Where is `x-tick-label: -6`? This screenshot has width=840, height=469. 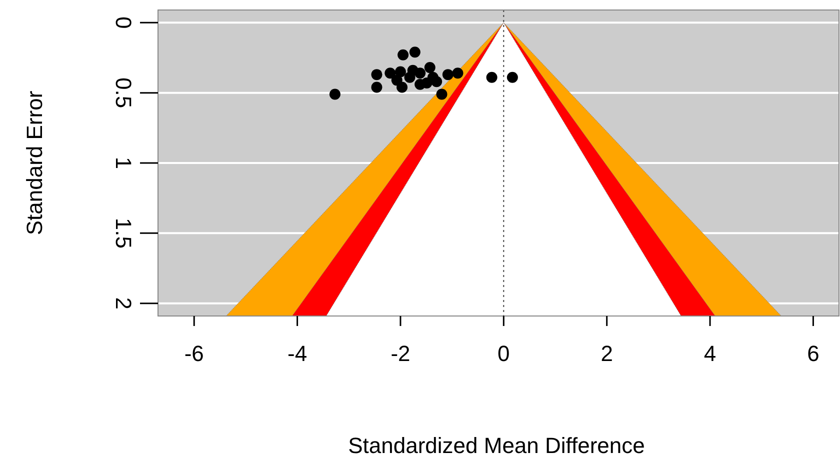 x-tick-label: -6 is located at coordinates (194, 353).